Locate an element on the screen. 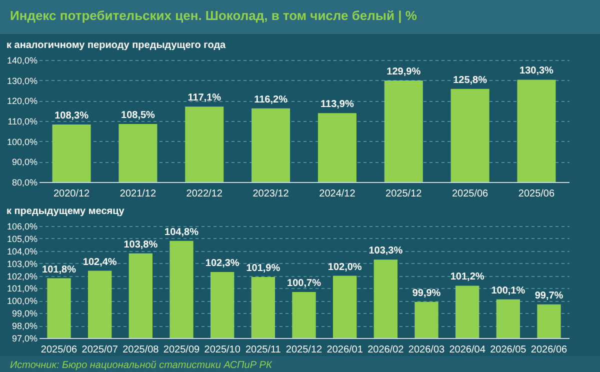 Image resolution: width=600 pixels, height=372 pixels. data-label: 99,7% is located at coordinates (549, 296).